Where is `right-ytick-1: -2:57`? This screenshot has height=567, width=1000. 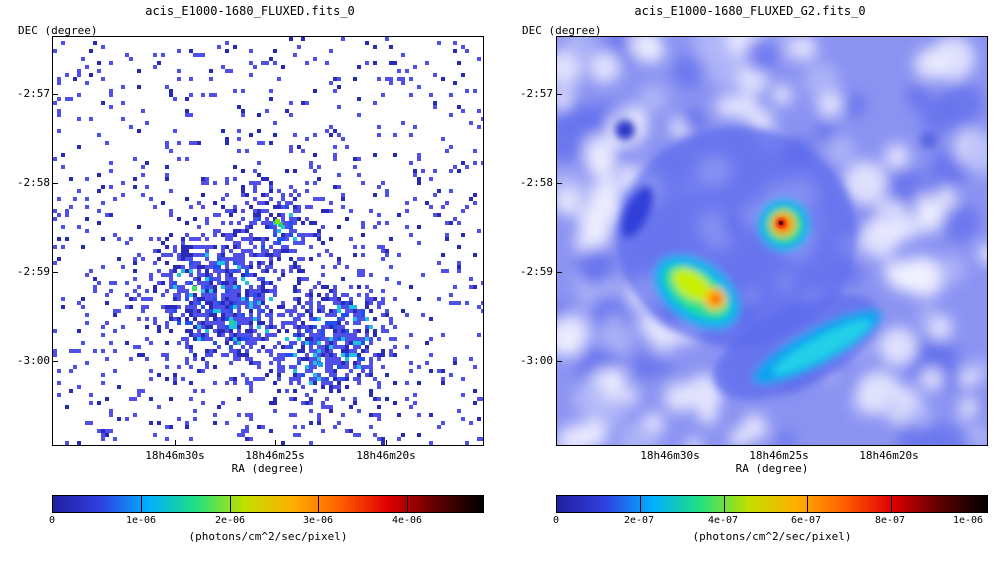 right-ytick-1: -2:57 is located at coordinates (536, 93).